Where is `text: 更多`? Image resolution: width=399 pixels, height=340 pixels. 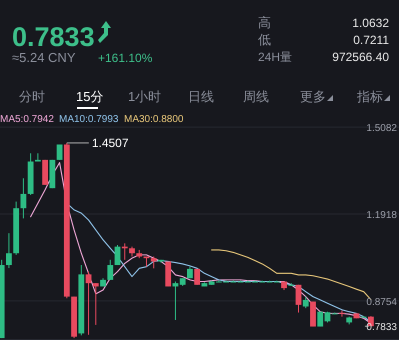
text: 更多 is located at coordinates (313, 96).